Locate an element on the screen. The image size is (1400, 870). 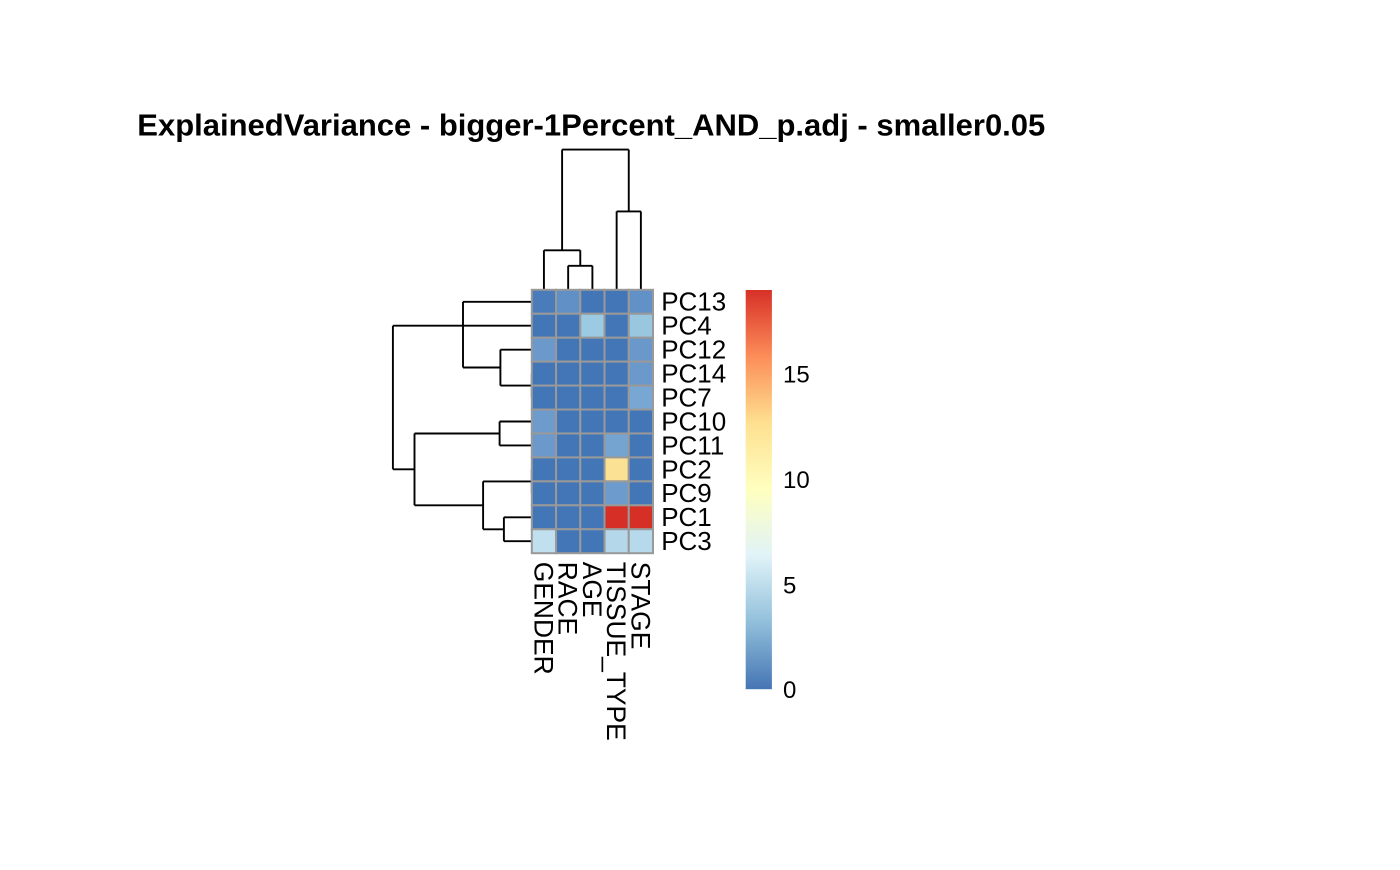
svg-text: STAGE is located at coordinates (640, 606).